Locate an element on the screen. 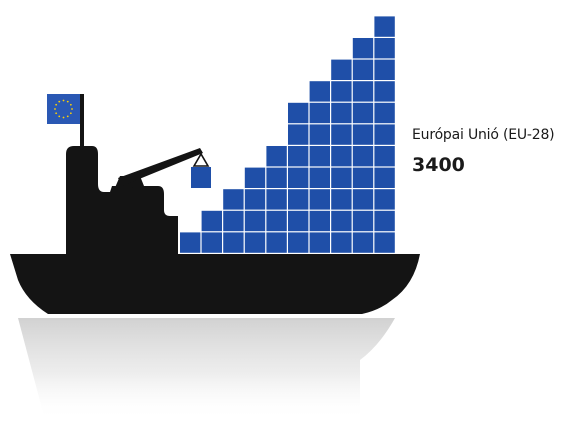 This screenshot has width=563, height=443. region-name: Európai Unió (EU-28) is located at coordinates (483, 135).